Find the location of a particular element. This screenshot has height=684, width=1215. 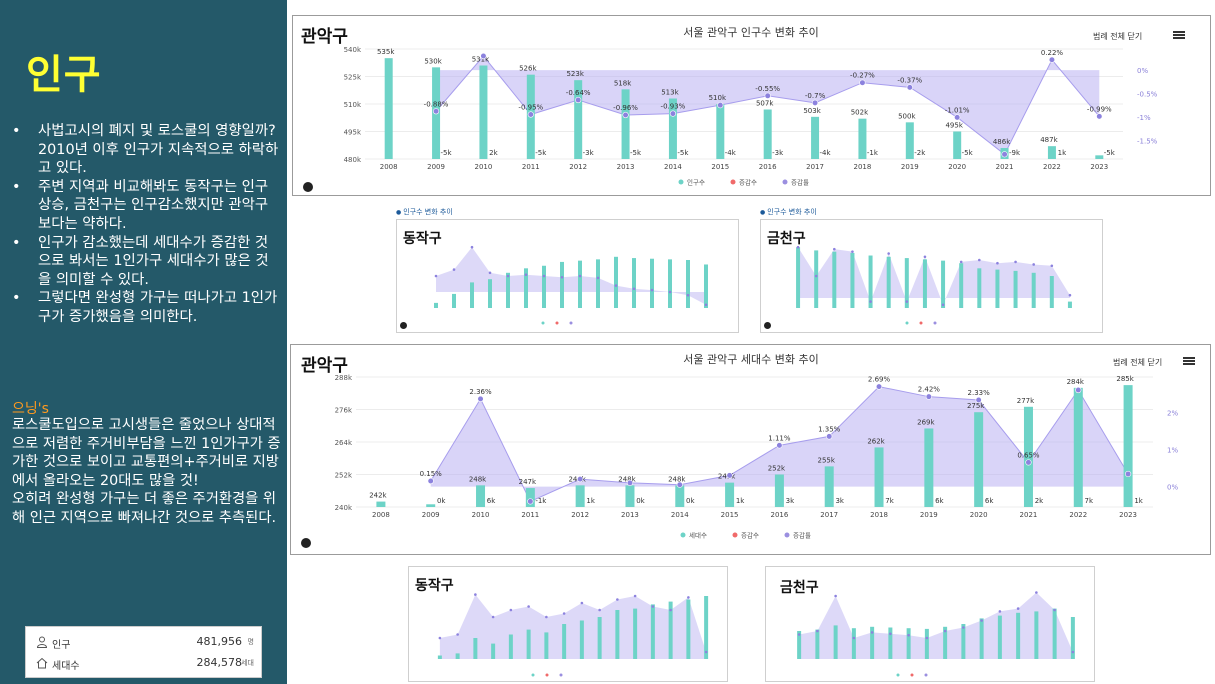

dongjak-population-panel: 동작구 is located at coordinates (567, 276).